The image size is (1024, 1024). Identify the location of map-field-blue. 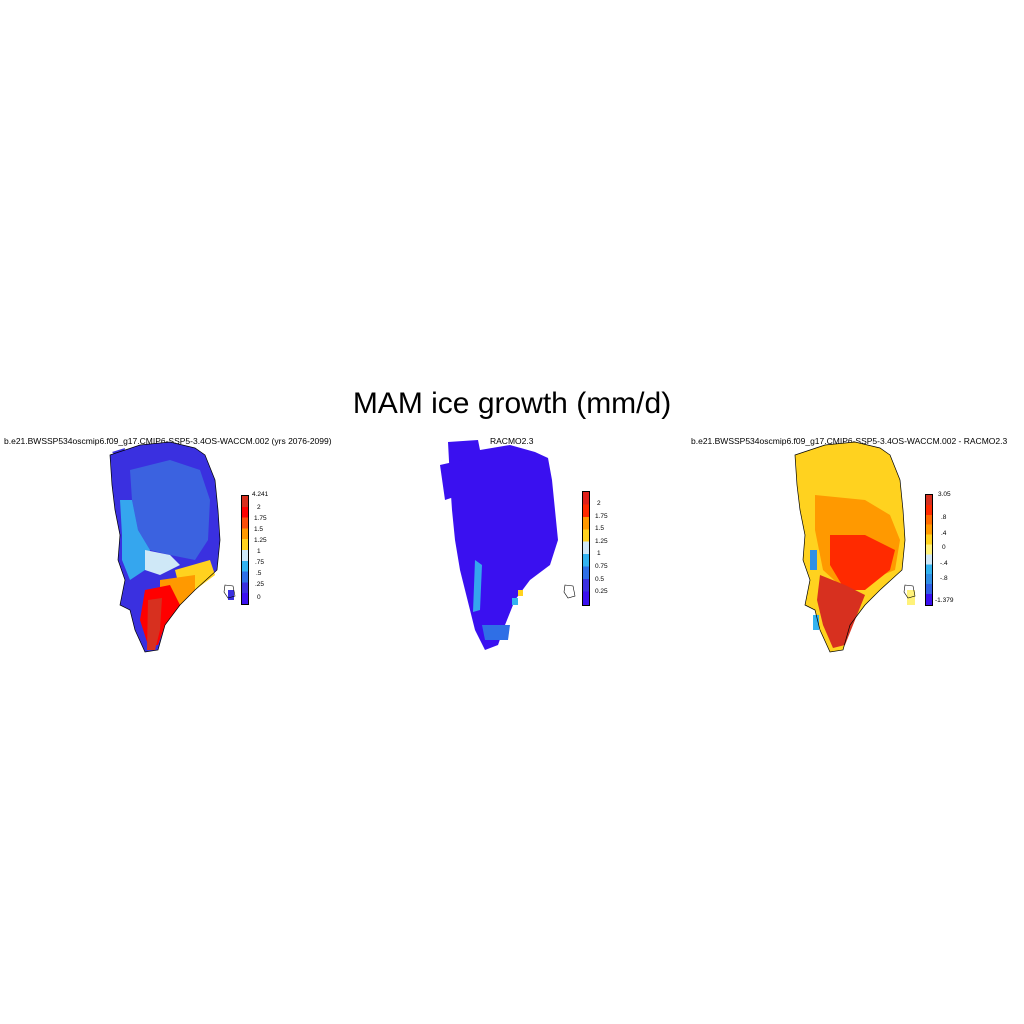
(813, 560).